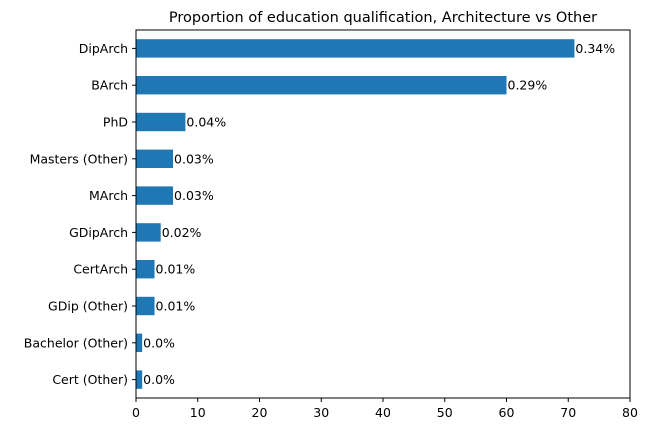 Image resolution: width=650 pixels, height=433 pixels. I want to click on x-tick-label: 10, so click(198, 412).